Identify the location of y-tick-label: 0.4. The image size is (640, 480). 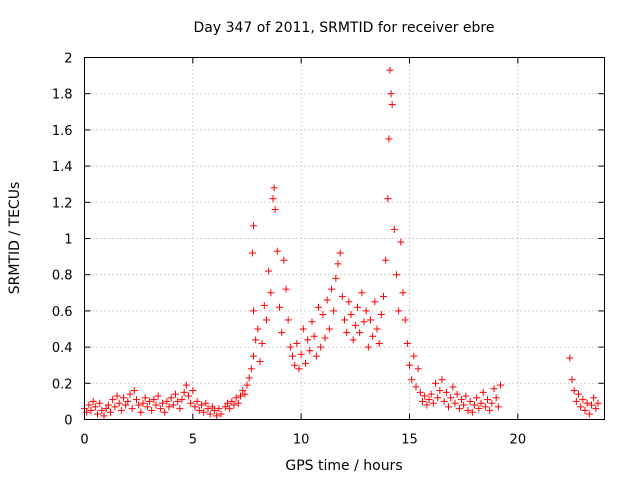
(62, 348).